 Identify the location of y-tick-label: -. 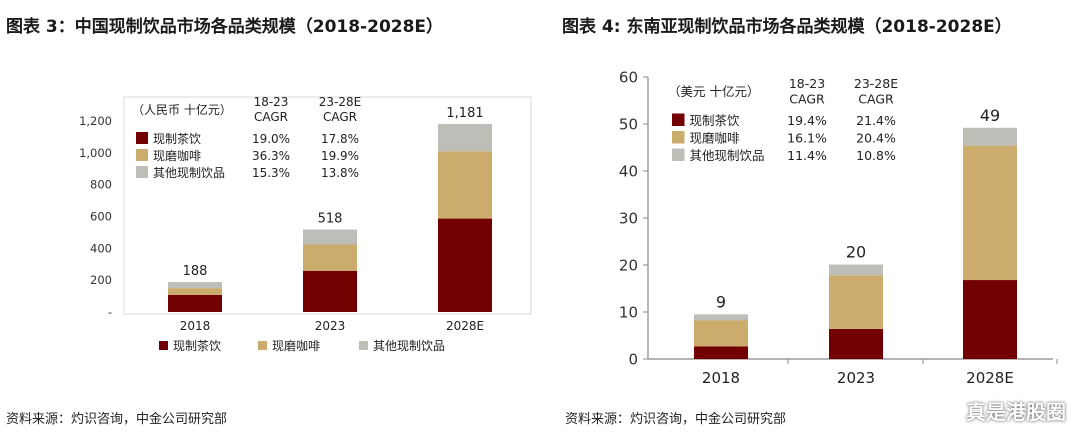
(110, 312).